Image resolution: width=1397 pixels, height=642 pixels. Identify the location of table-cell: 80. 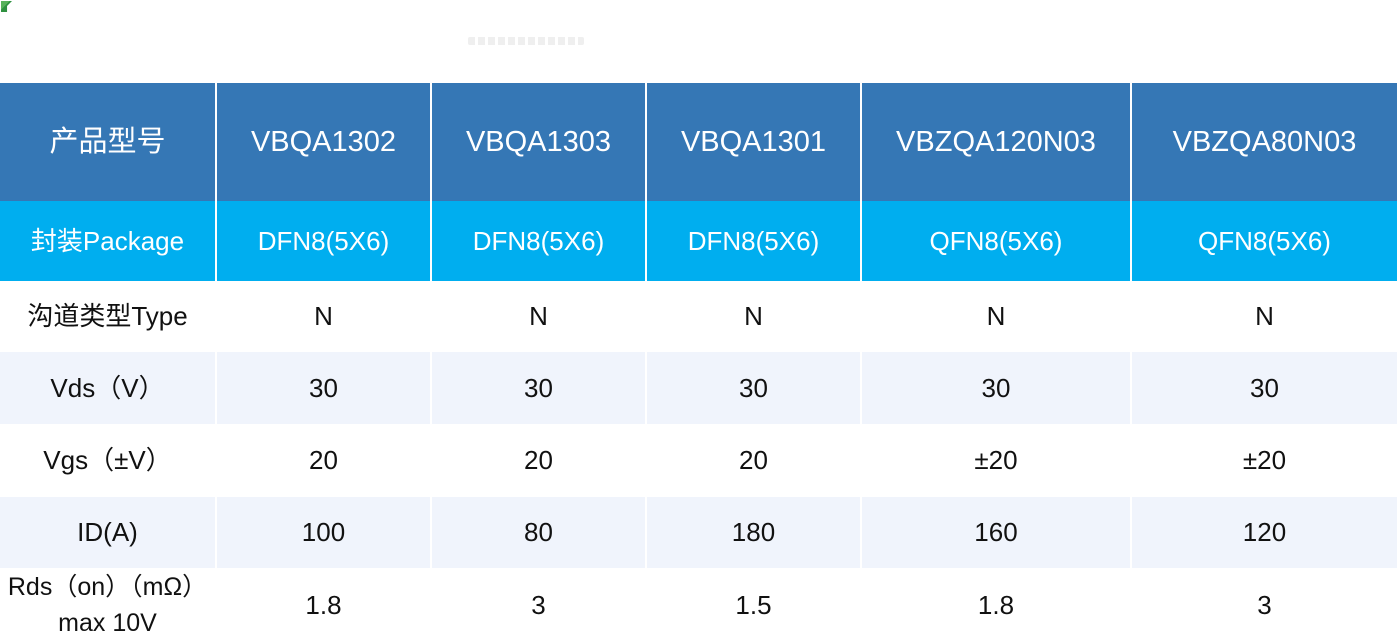
(538, 532).